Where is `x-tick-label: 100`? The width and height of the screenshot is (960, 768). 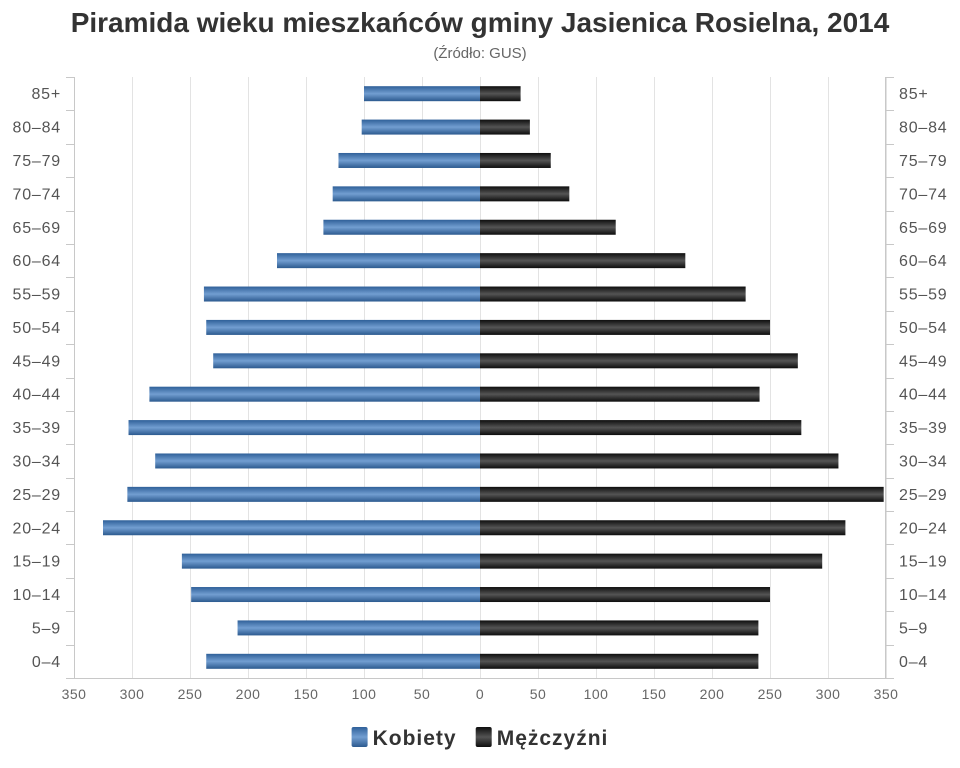
x-tick-label: 100 is located at coordinates (364, 694).